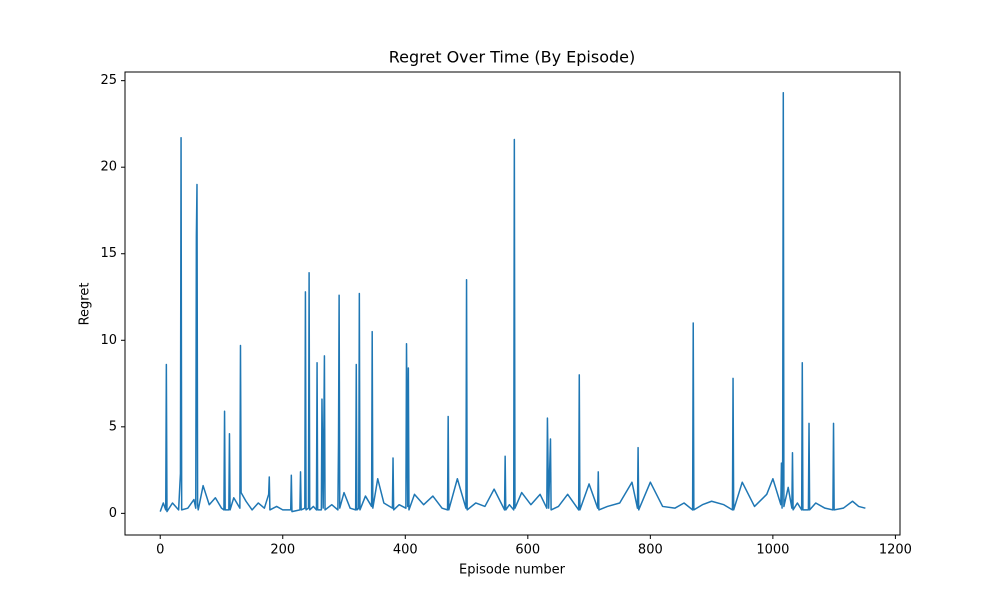 This screenshot has width=1000, height=600. I want to click on y-tick-label: 15, so click(108, 253).